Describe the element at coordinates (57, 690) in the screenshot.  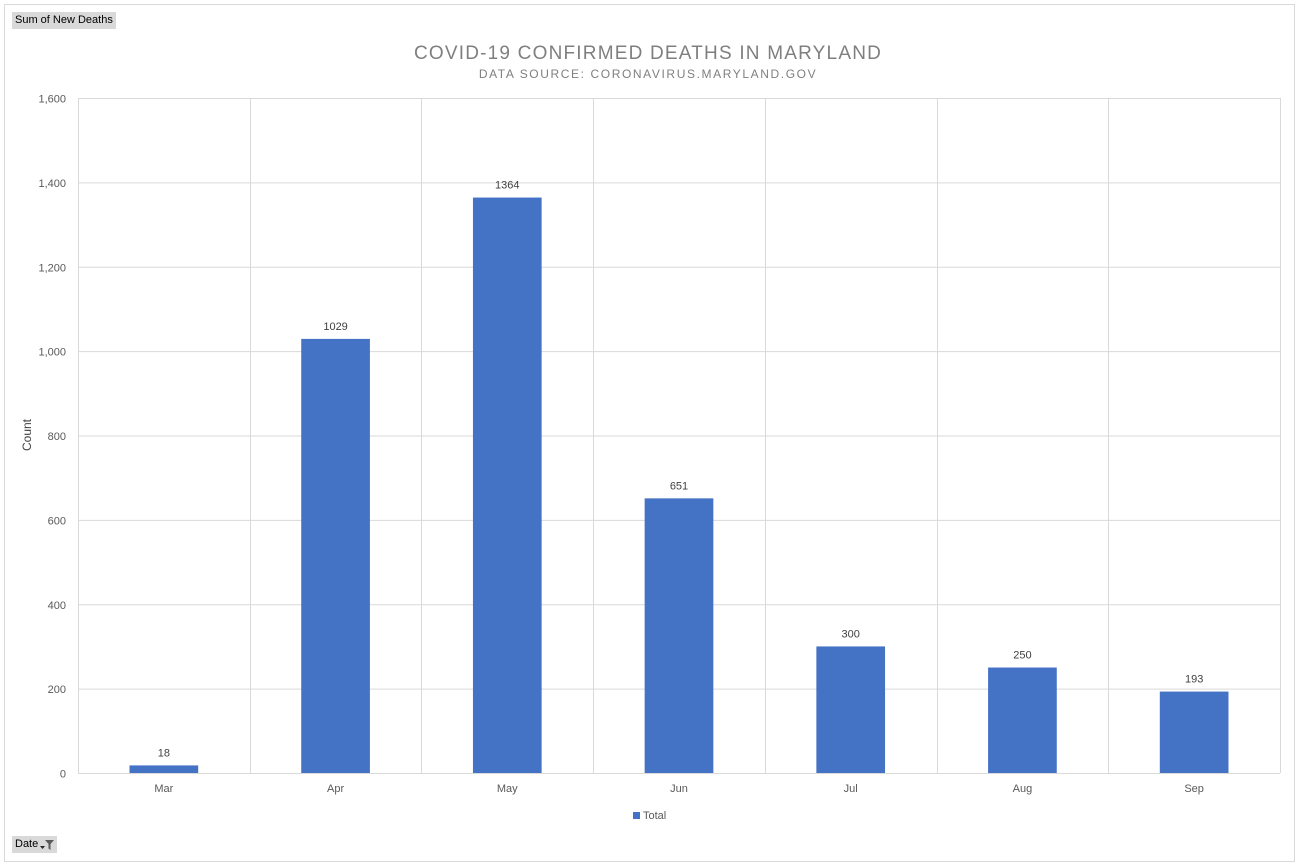
I see `y-tick-label: 200` at that location.